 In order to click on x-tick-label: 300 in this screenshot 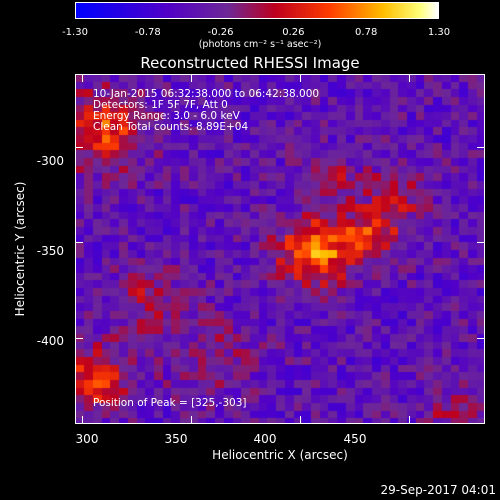, I will do `click(87, 439)`.